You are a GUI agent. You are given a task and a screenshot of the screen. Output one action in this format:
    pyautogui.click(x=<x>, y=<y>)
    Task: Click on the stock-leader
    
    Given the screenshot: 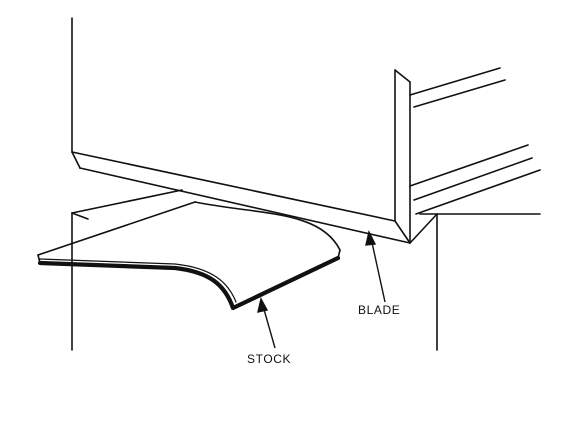 What is the action you would take?
    pyautogui.click(x=266, y=323)
    